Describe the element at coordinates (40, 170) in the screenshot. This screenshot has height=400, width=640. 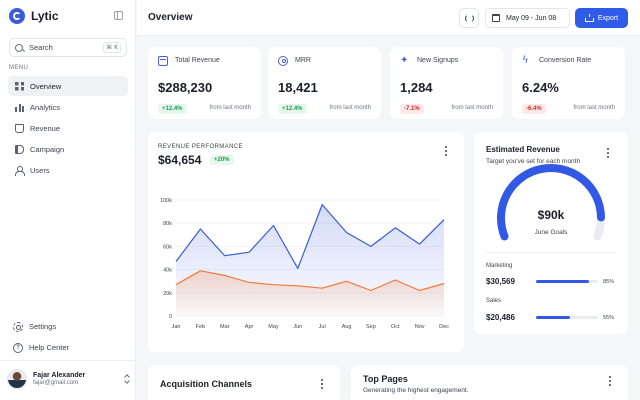
I see `sidebar-item-label: Users` at that location.